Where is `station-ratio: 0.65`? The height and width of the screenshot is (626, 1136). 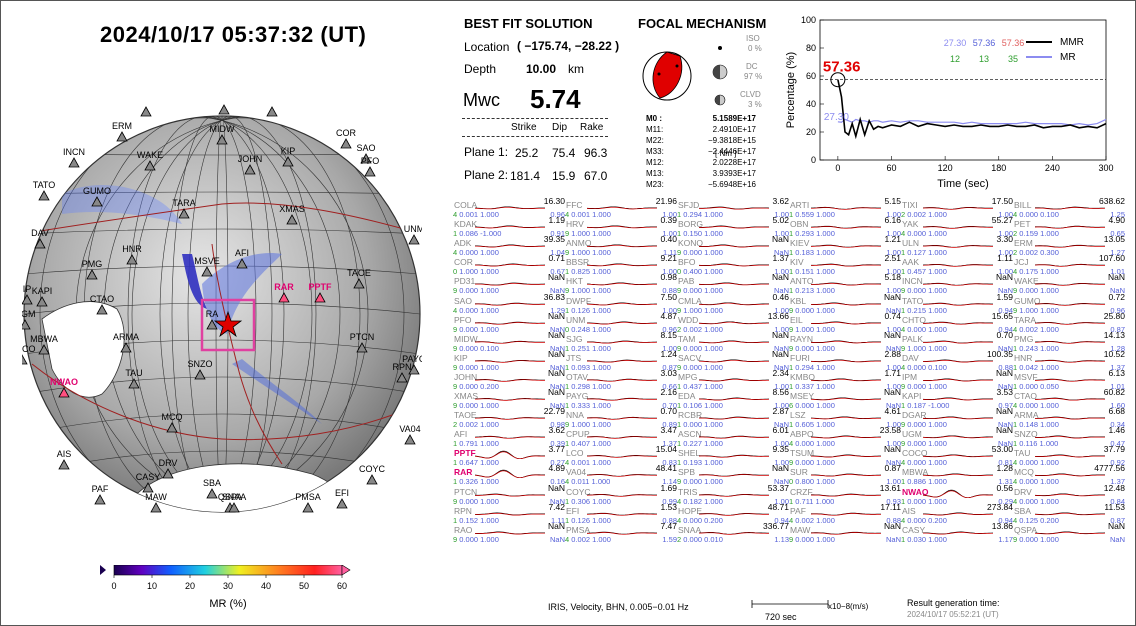 station-ratio: 0.65 is located at coordinates (1117, 234).